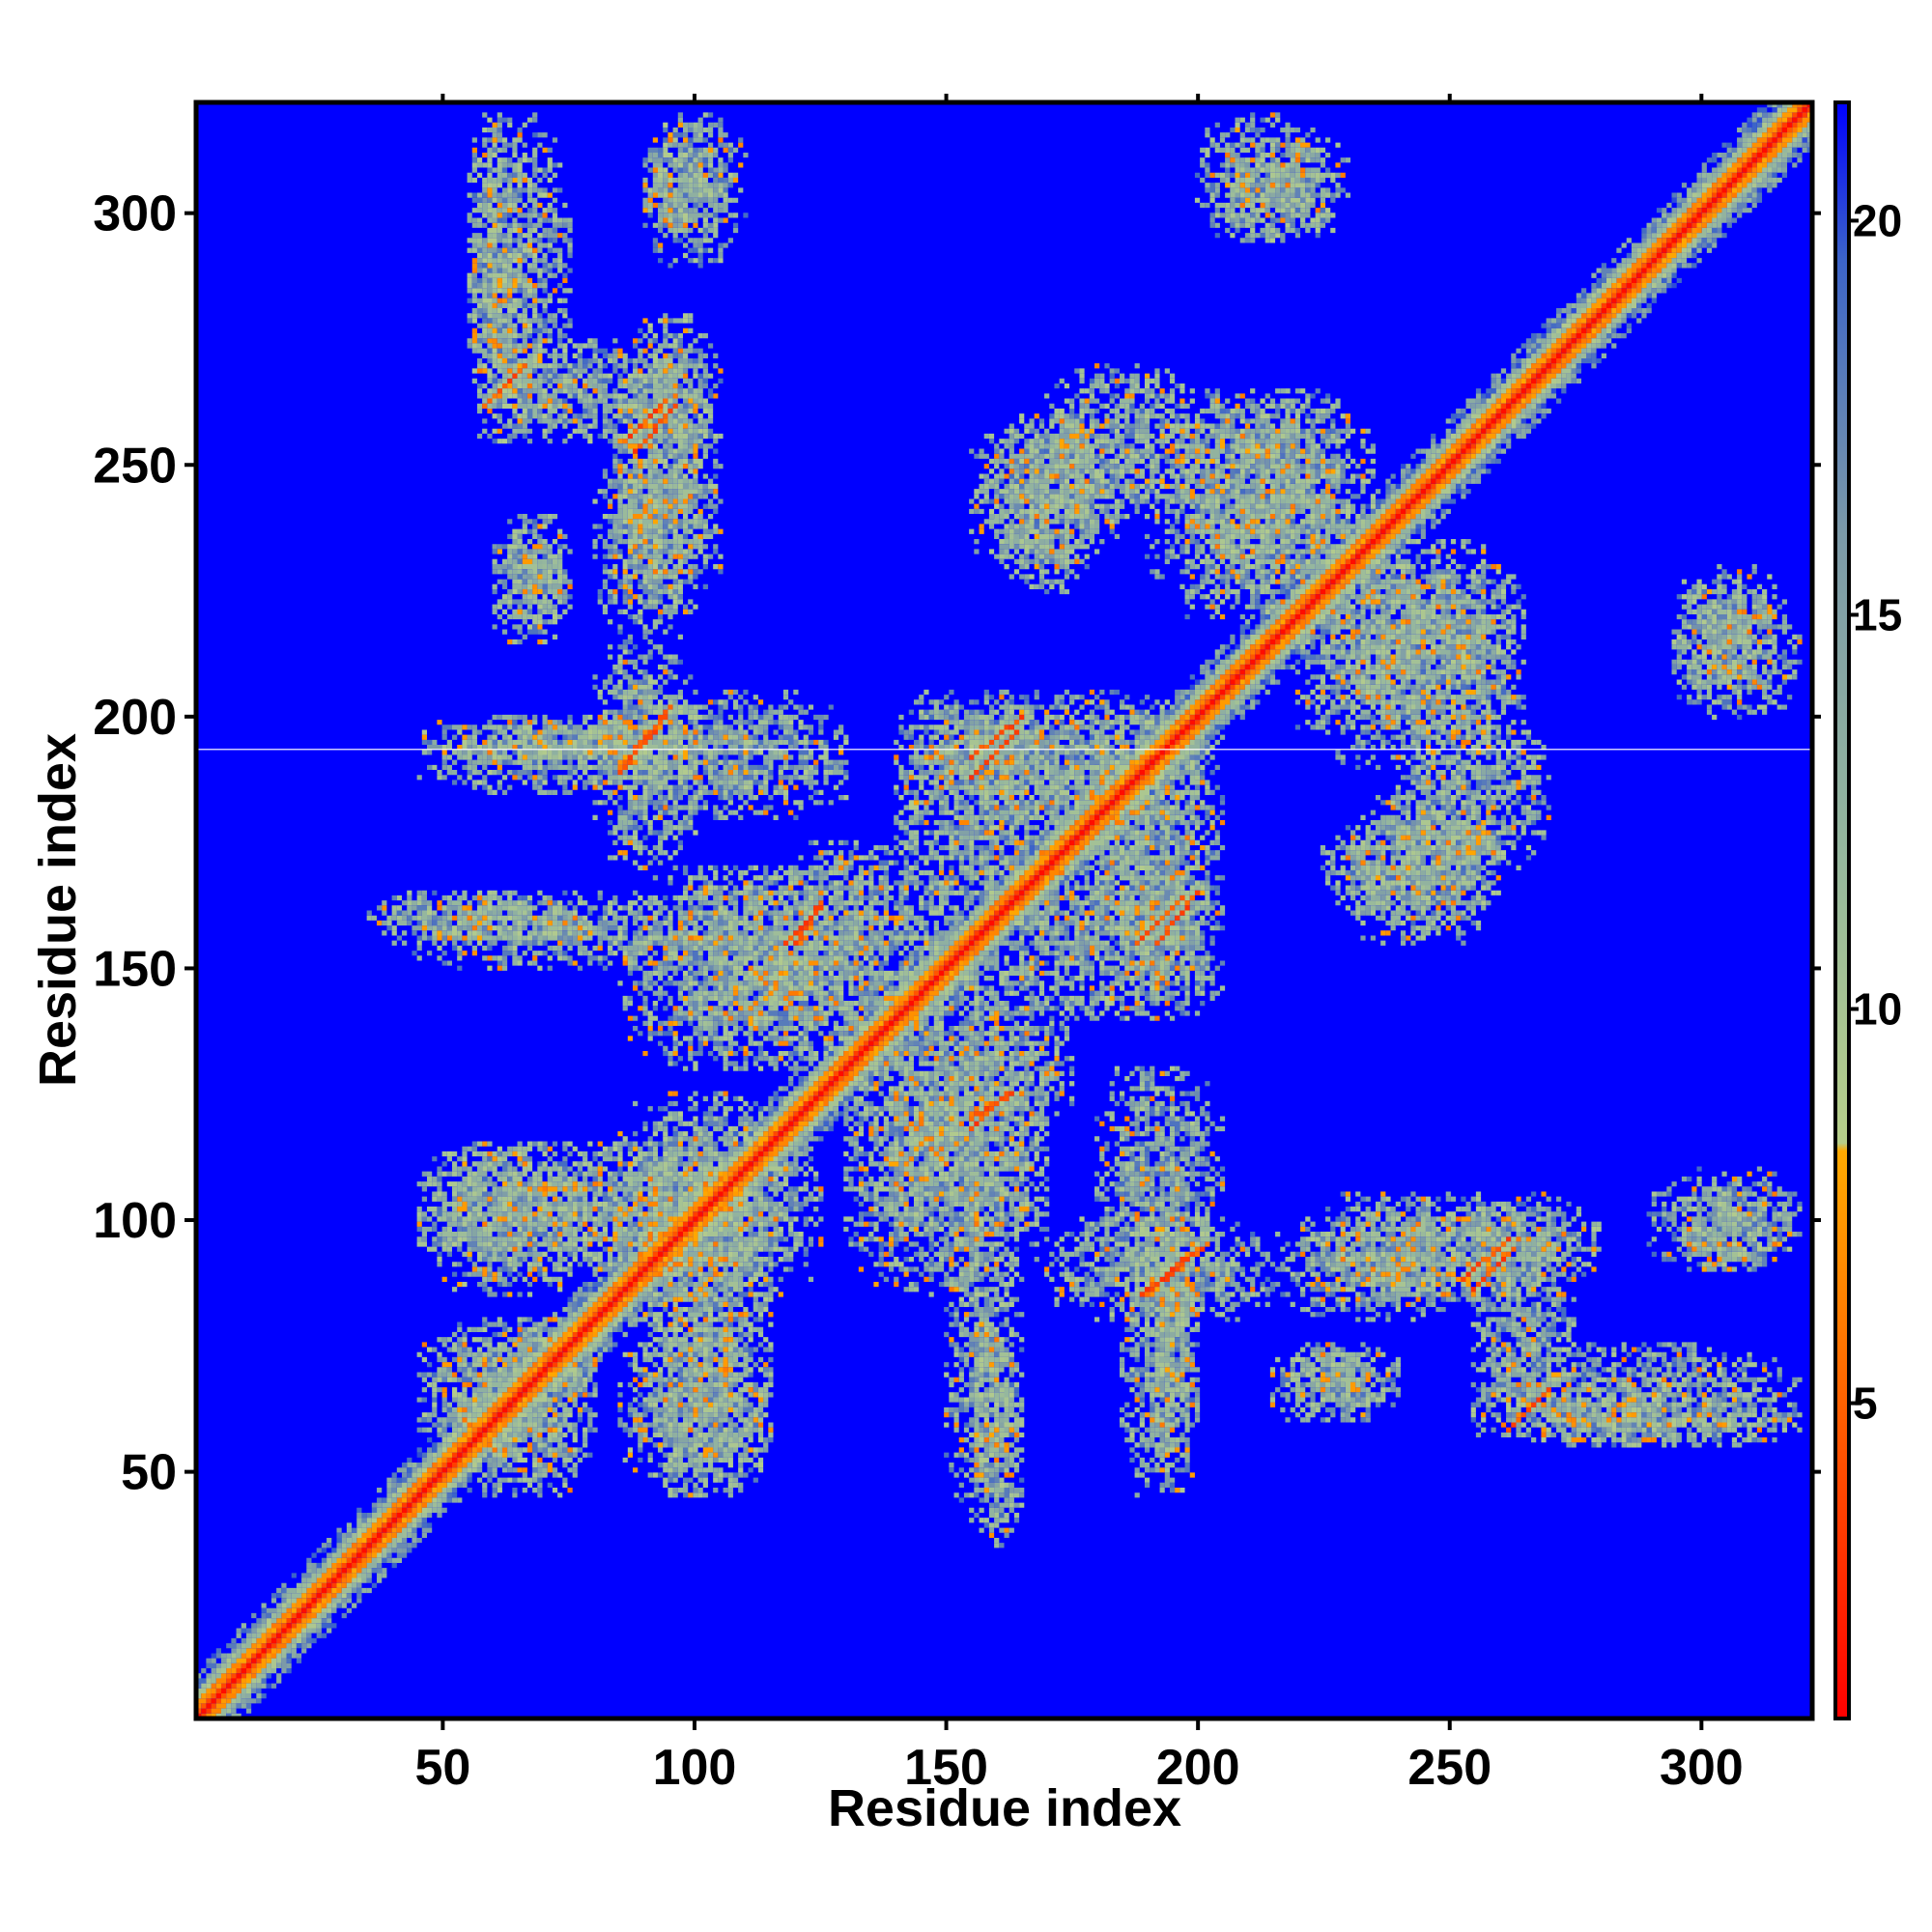 This screenshot has width=1932, height=1932. What do you see at coordinates (1875, 812) in the screenshot?
I see `colorbar-ticks: 5 10 15 20` at bounding box center [1875, 812].